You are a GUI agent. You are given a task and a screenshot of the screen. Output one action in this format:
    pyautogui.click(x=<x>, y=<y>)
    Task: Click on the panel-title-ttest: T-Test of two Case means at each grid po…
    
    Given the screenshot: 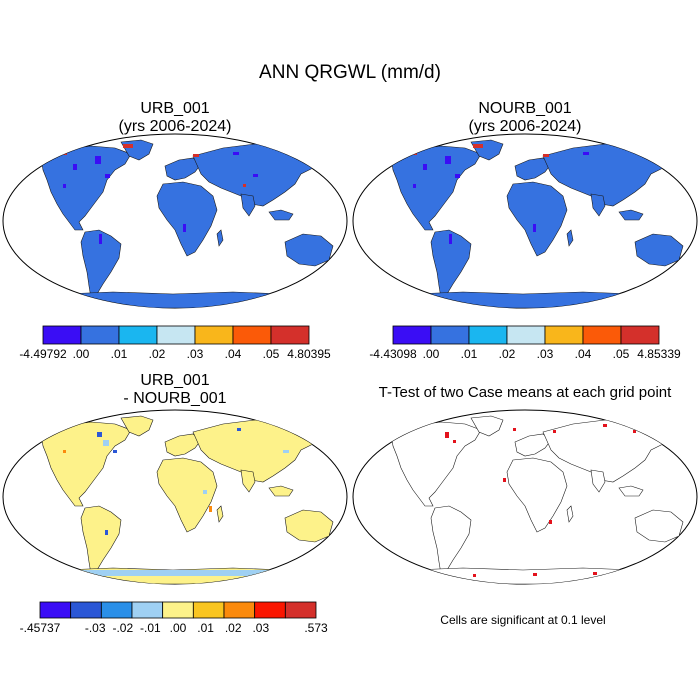 What is the action you would take?
    pyautogui.click(x=525, y=392)
    